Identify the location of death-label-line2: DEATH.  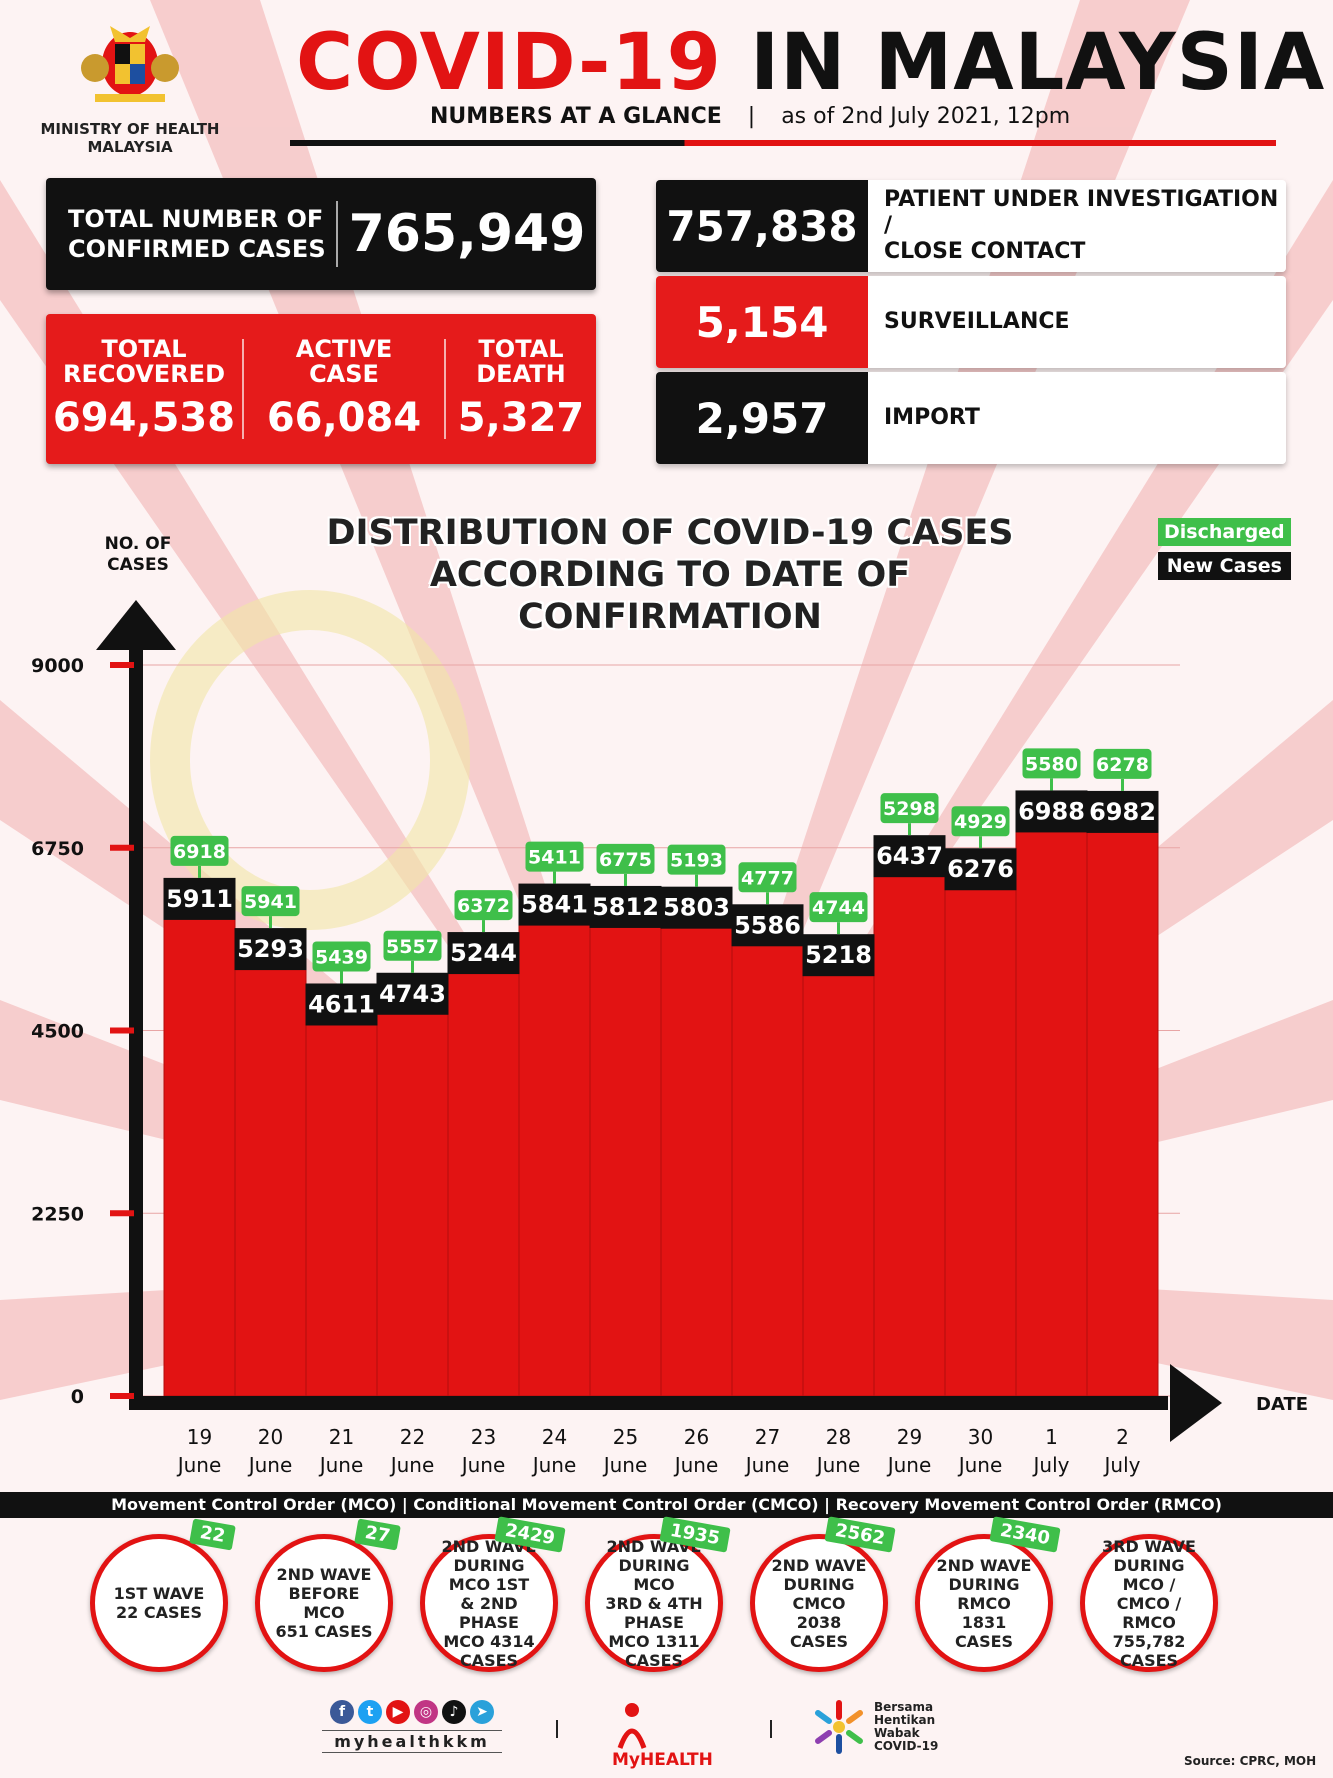
(521, 374).